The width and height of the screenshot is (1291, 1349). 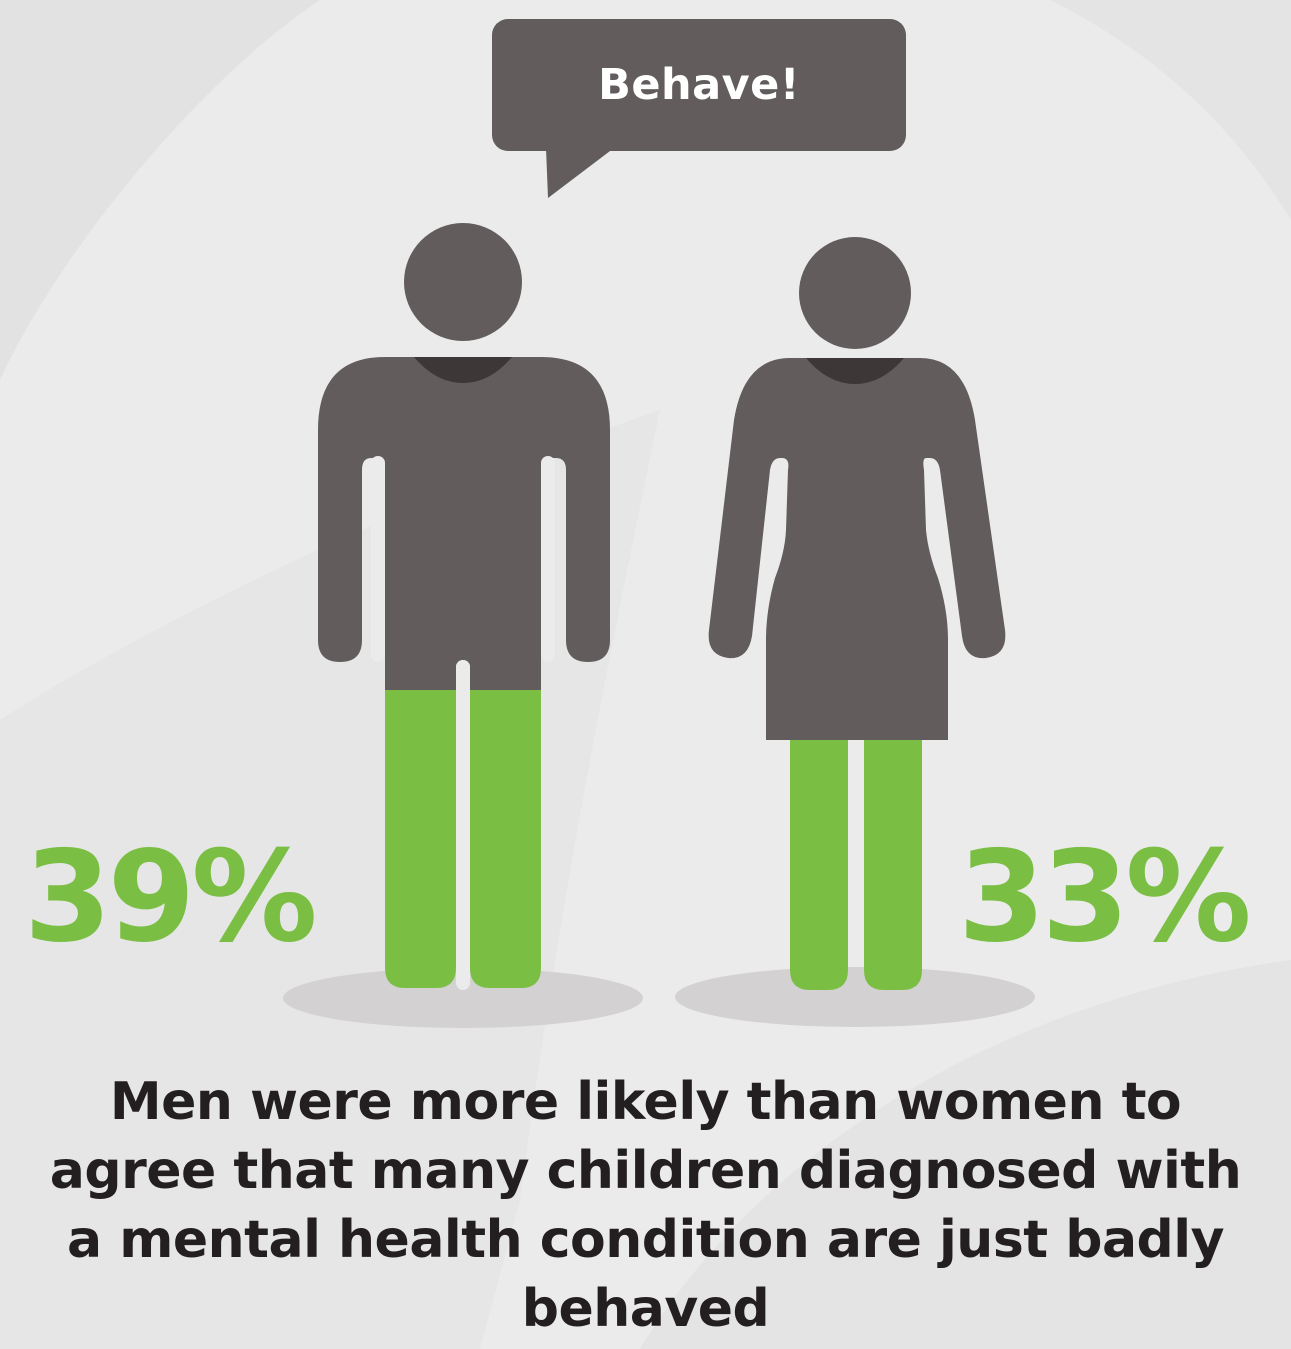 What do you see at coordinates (857, 613) in the screenshot?
I see `woman-icon` at bounding box center [857, 613].